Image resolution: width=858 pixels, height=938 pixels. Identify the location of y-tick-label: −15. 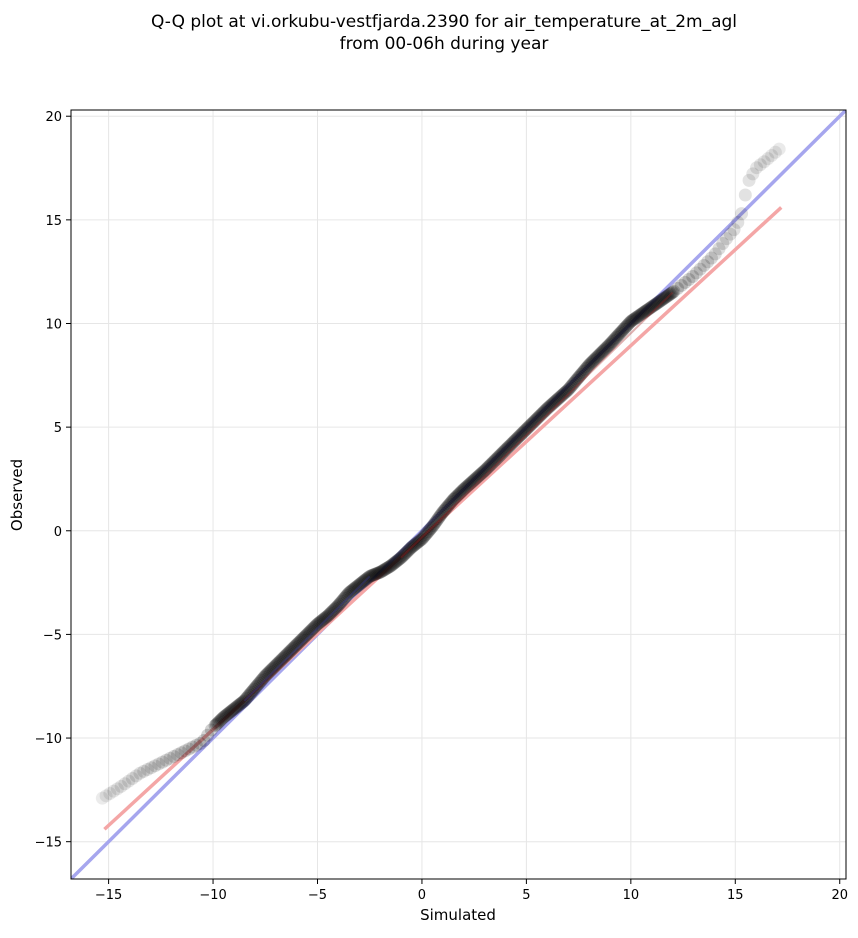
(48, 843).